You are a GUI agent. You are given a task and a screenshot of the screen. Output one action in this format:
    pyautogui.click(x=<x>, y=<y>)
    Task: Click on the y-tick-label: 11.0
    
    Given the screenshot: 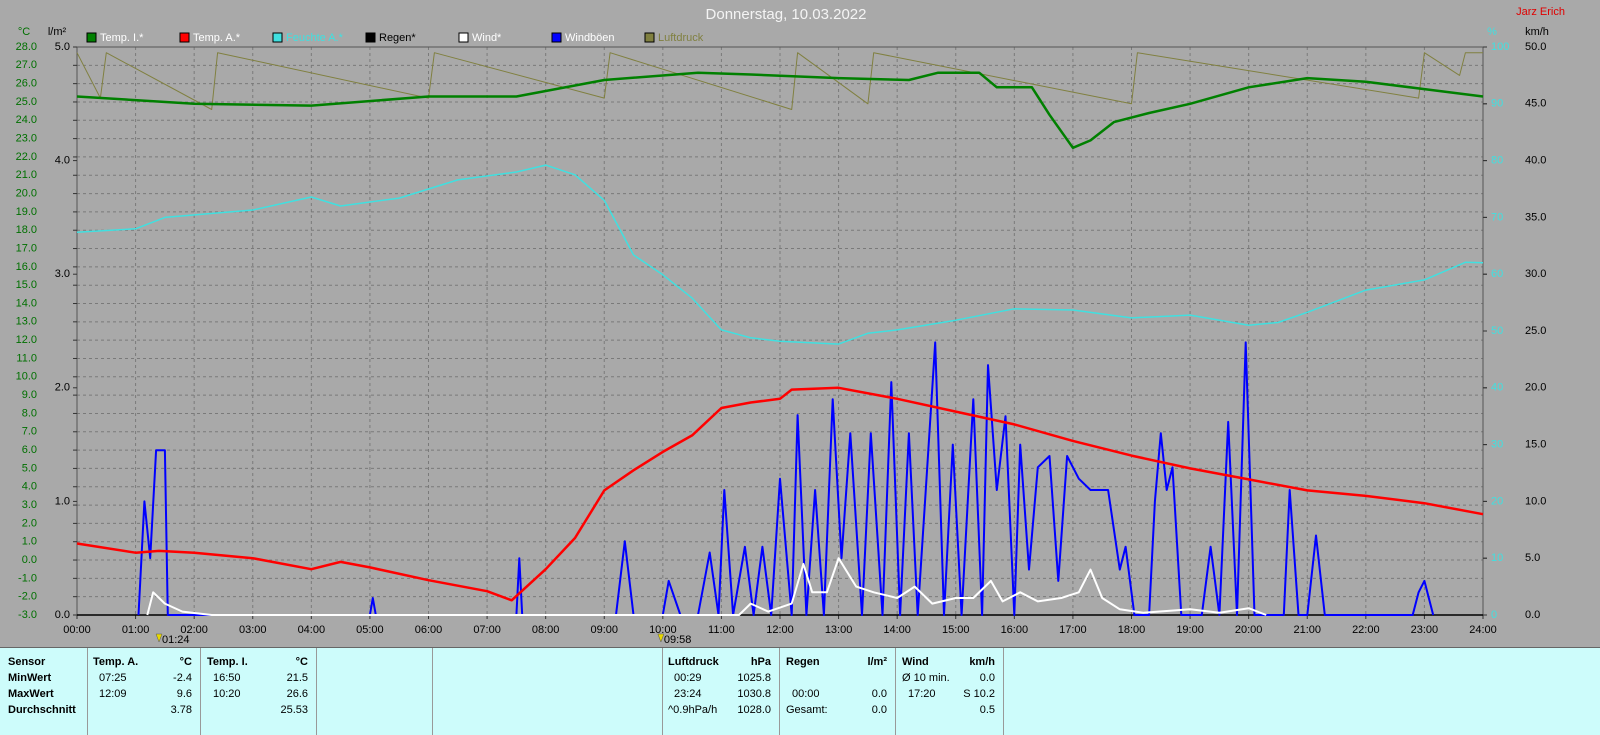 What is the action you would take?
    pyautogui.click(x=26, y=358)
    